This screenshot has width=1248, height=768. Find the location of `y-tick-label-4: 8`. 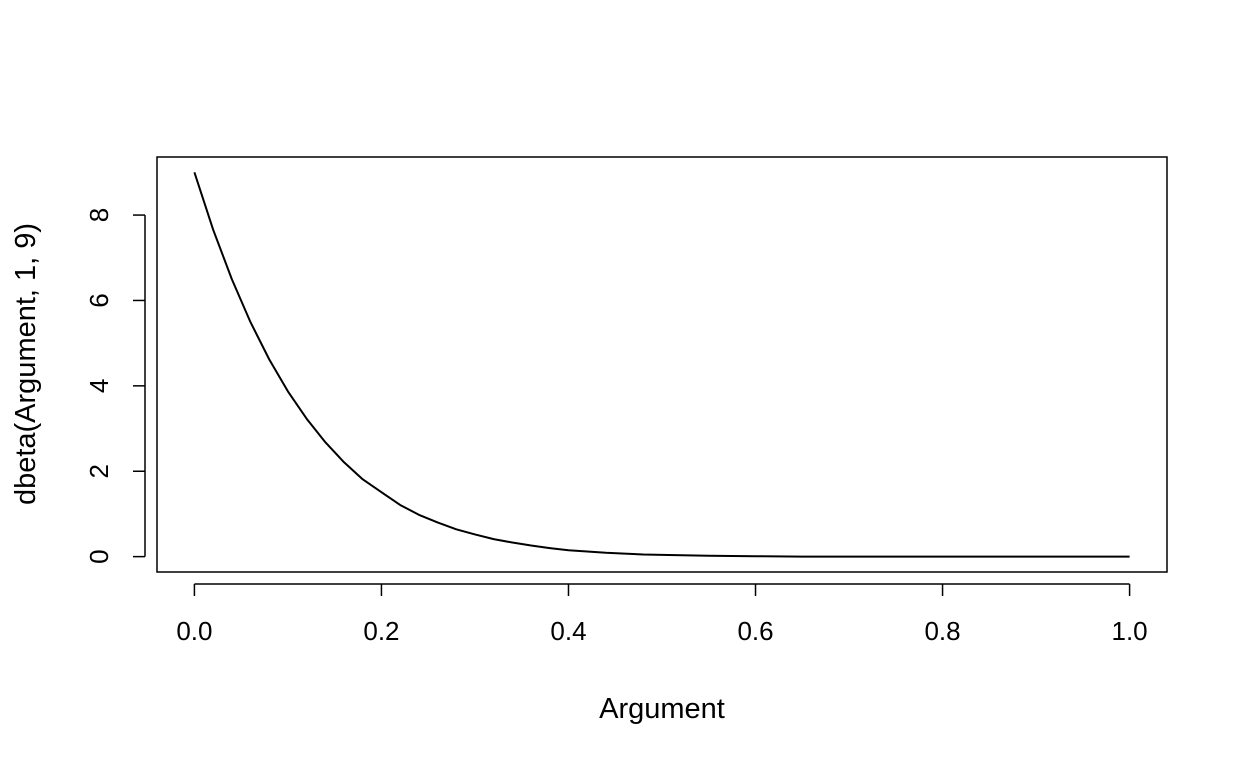

y-tick-label-4: 8 is located at coordinates (99, 215).